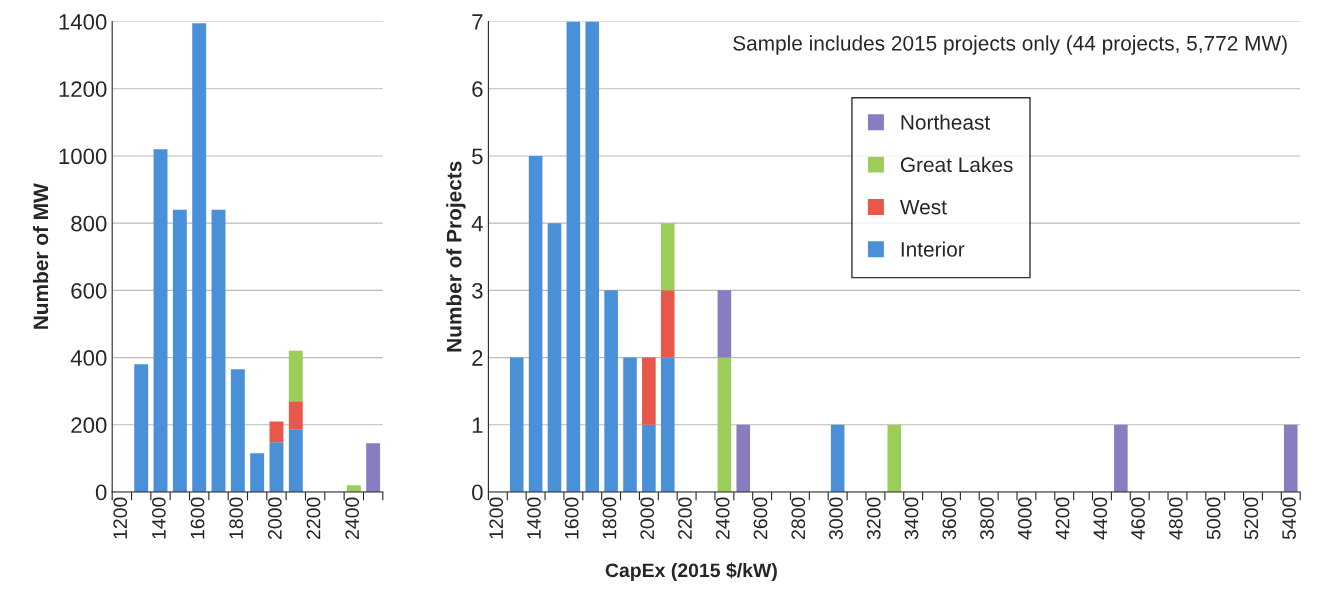 The width and height of the screenshot is (1320, 615). I want to click on annotation: Sample includes 2015 projects only (44 projects, 5,772 MW), so click(1010, 45).